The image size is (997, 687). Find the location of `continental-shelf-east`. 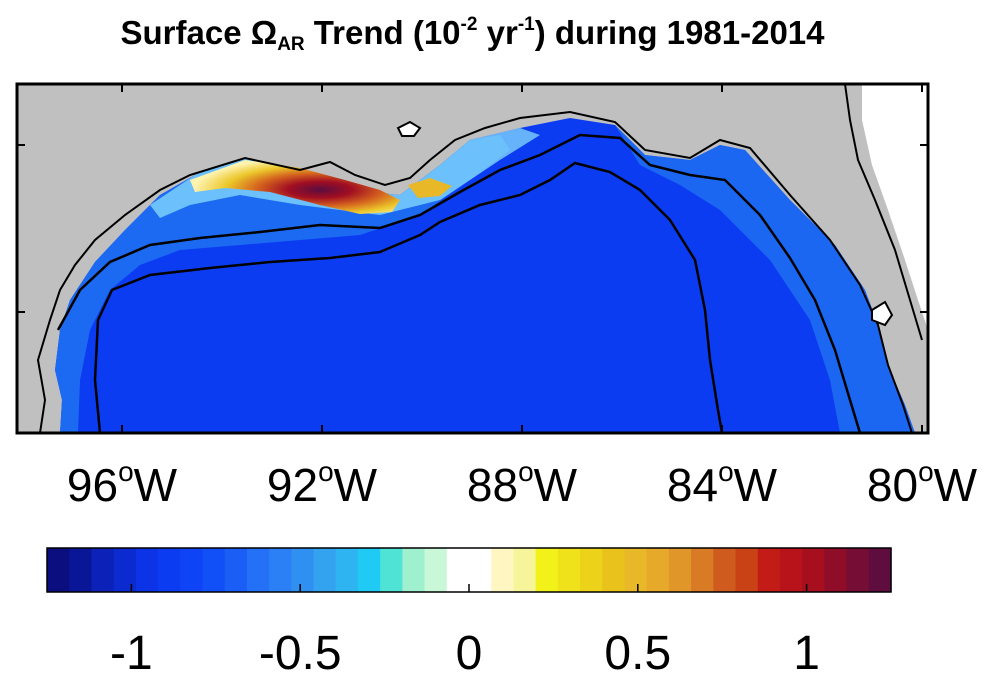

continental-shelf-east is located at coordinates (765, 279).